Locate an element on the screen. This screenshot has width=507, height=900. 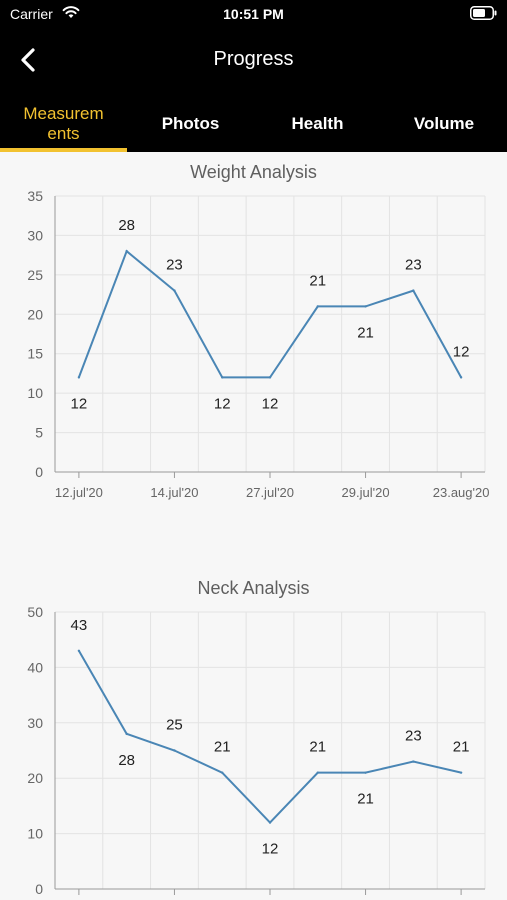
carrier-label: Carrier is located at coordinates (31, 14).